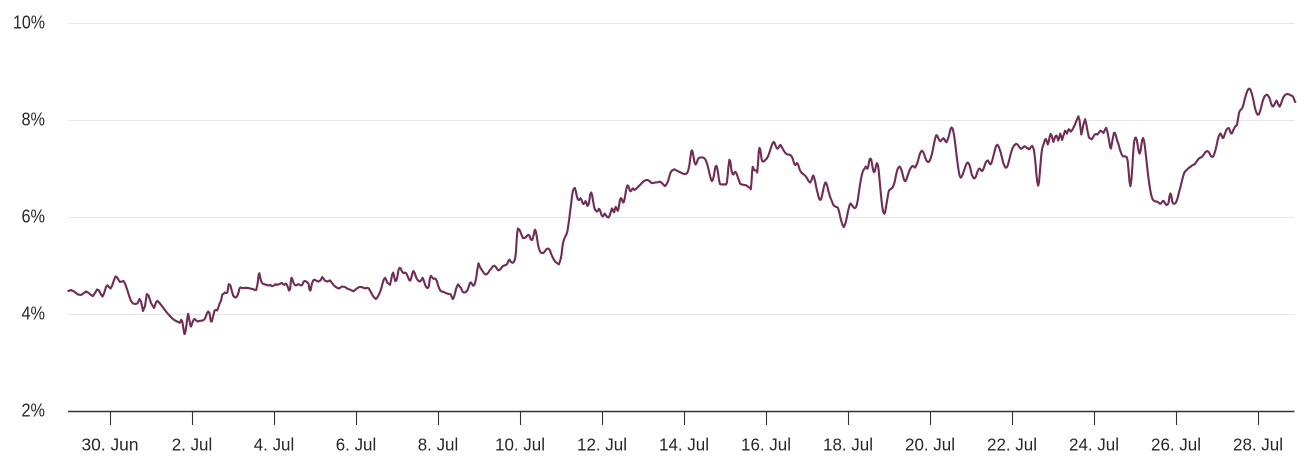  What do you see at coordinates (1176, 445) in the screenshot?
I see `svg-text: 26. Jul` at bounding box center [1176, 445].